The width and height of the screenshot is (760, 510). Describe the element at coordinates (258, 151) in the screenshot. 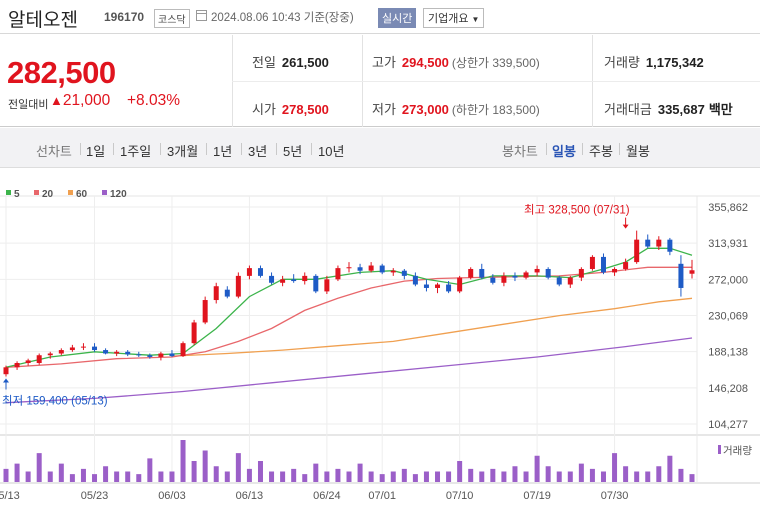

I see `period-3y: 3년` at that location.